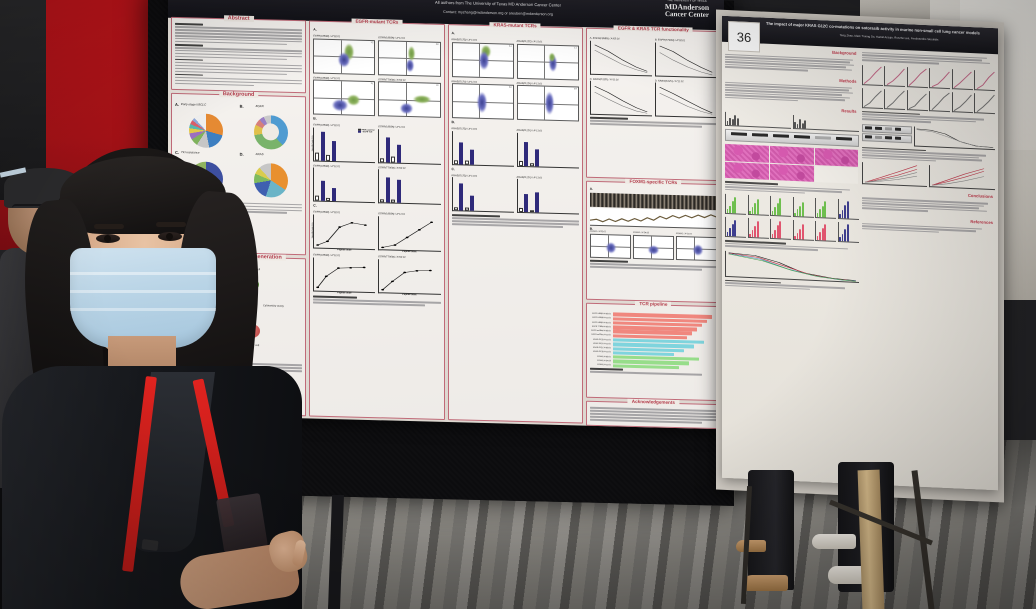 The image size is (1036, 609). I want to click on dose-response-curve, so click(955, 138).